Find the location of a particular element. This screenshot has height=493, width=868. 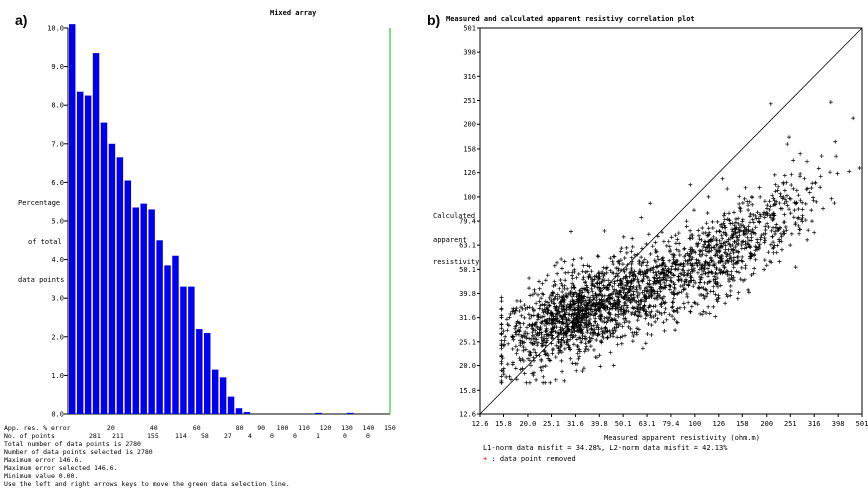

left-ylabel-line-1: Percentage is located at coordinates (39, 203).